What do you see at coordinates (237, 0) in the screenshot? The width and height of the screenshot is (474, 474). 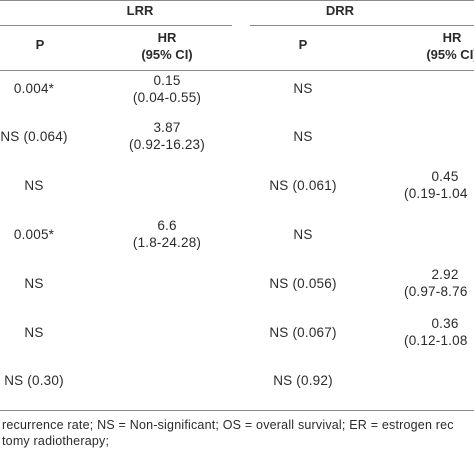 I see `top-rule` at bounding box center [237, 0].